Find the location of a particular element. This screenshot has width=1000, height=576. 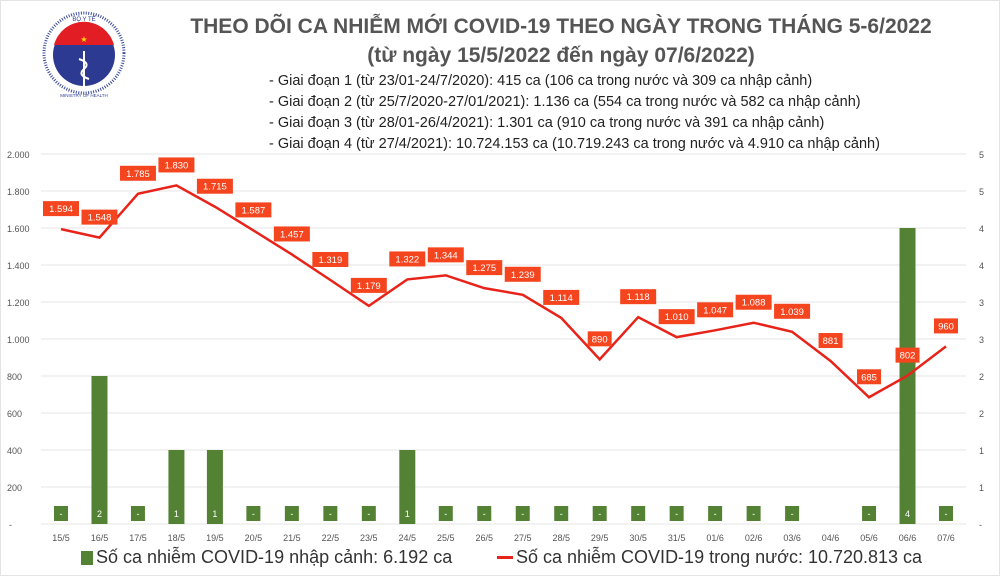

data-label: 1.010 is located at coordinates (677, 317).